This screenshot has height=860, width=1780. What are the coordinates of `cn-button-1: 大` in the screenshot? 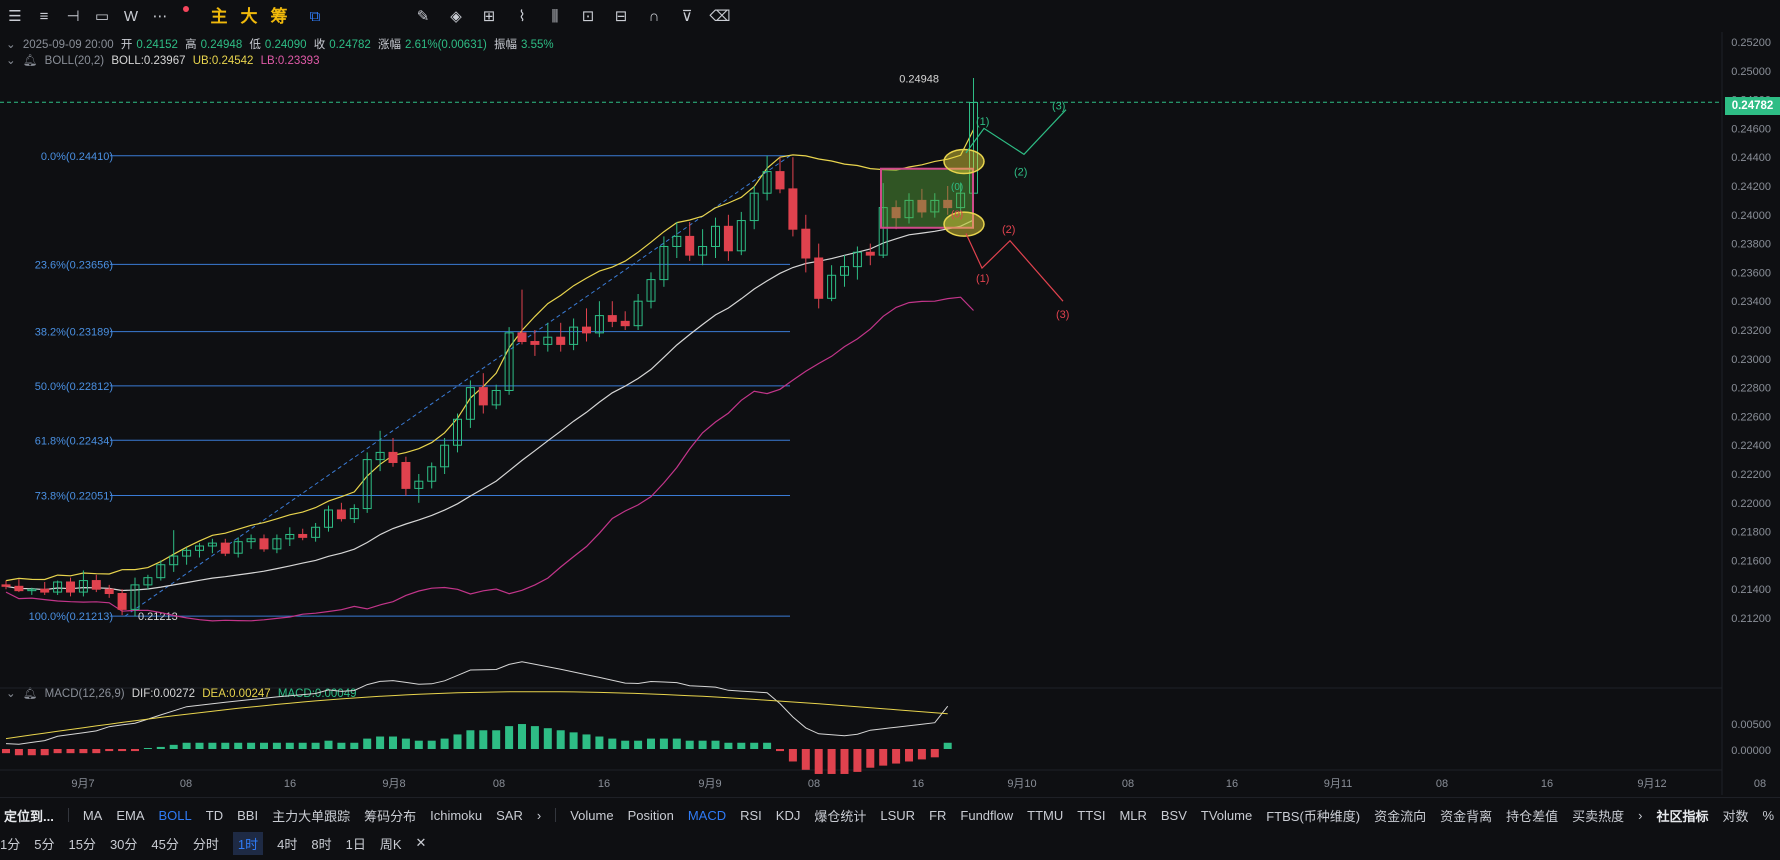 It's located at (249, 16).